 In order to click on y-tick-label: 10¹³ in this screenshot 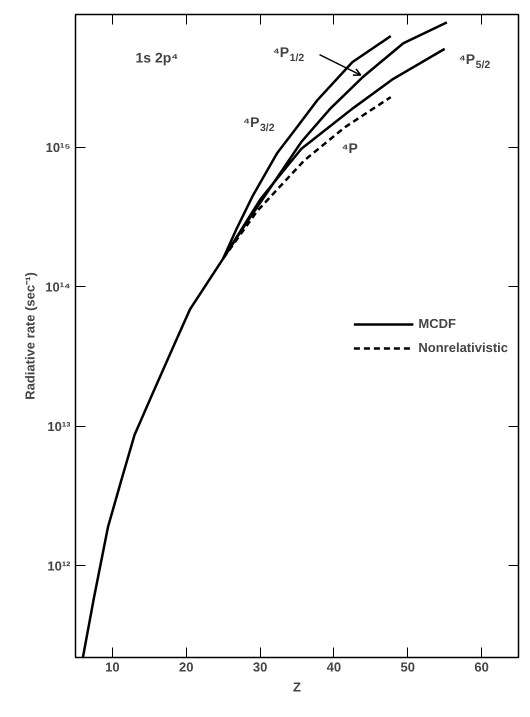, I will do `click(59, 426)`.